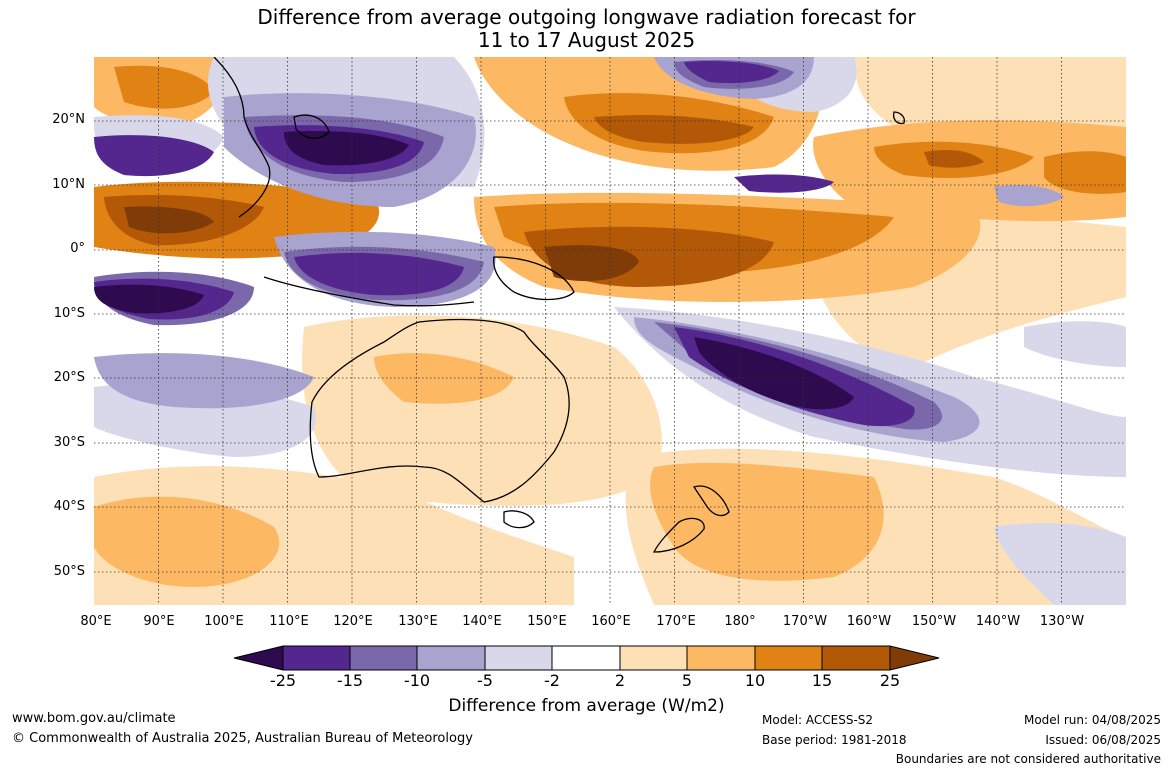 The height and width of the screenshot is (770, 1173). I want to click on colorbar-tick-label: 2, so click(620, 680).